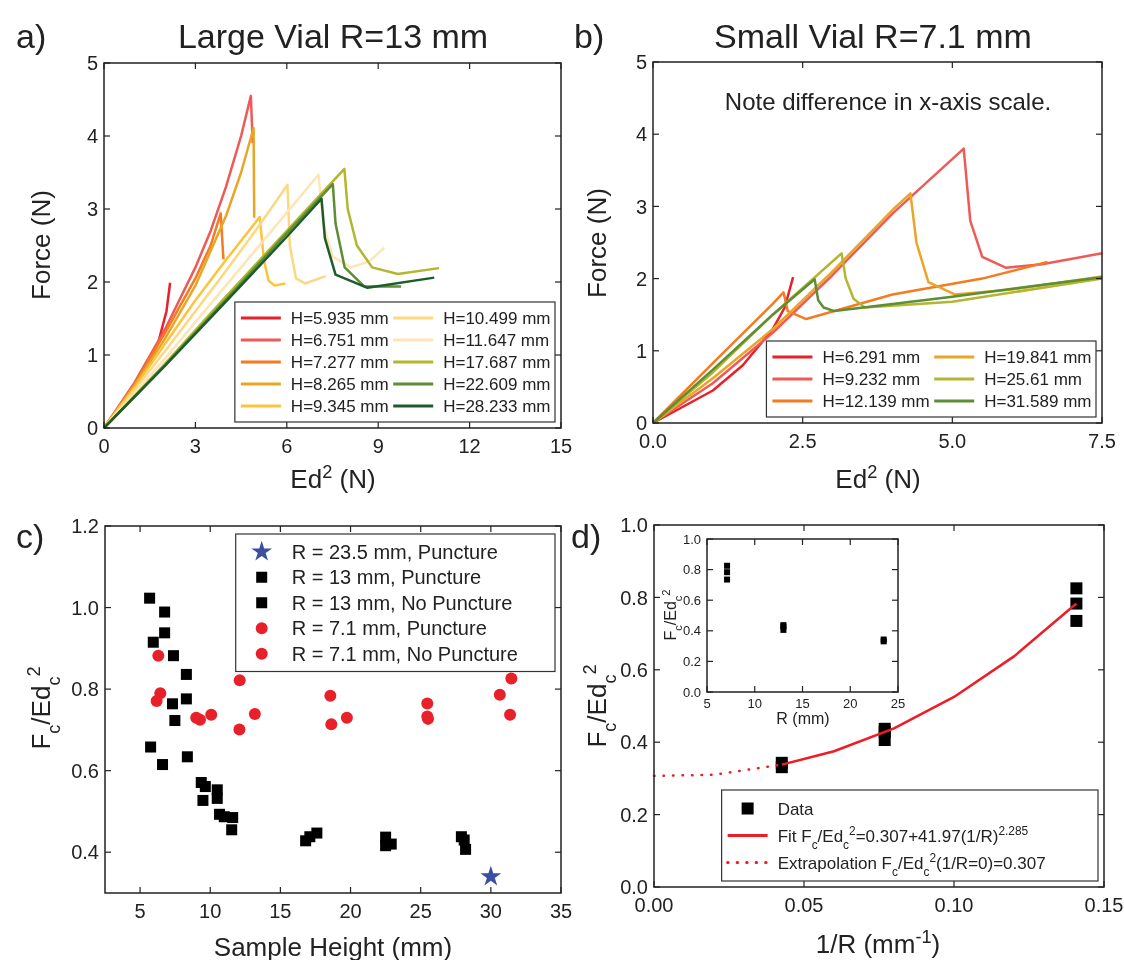 This screenshot has height=960, width=1124. What do you see at coordinates (878, 943) in the screenshot?
I see `x-axis-title: 1/R (mm$^{-1}$)` at bounding box center [878, 943].